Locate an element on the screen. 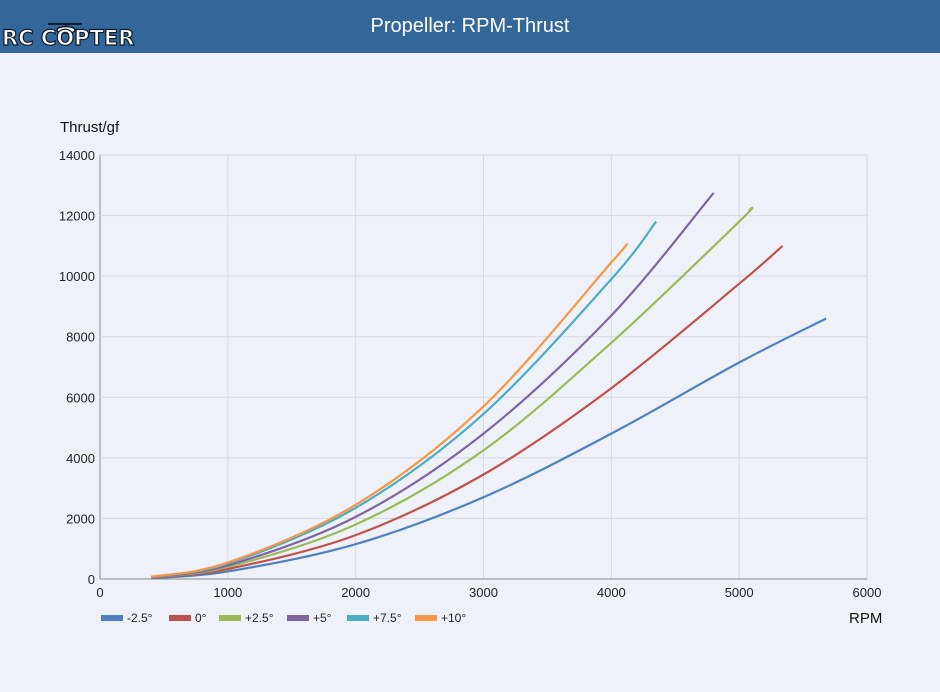 The image size is (940, 692). x-axis-label: RPM is located at coordinates (865, 618).